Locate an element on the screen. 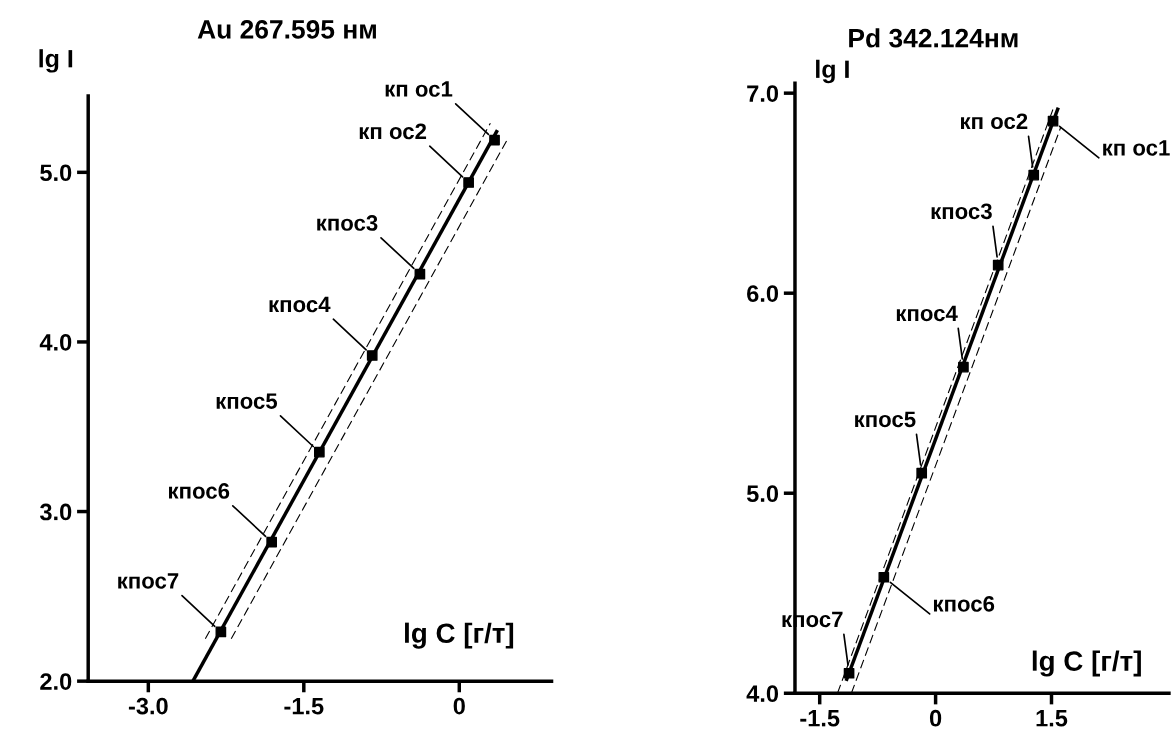 This screenshot has height=756, width=1176. x-tick-label: -3.0 is located at coordinates (148, 706).